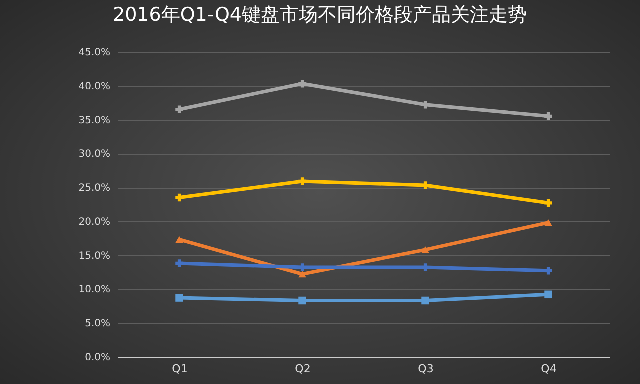 Image resolution: width=640 pixels, height=384 pixels. Describe the element at coordinates (549, 369) in the screenshot. I see `x-tick-label: Q4` at that location.